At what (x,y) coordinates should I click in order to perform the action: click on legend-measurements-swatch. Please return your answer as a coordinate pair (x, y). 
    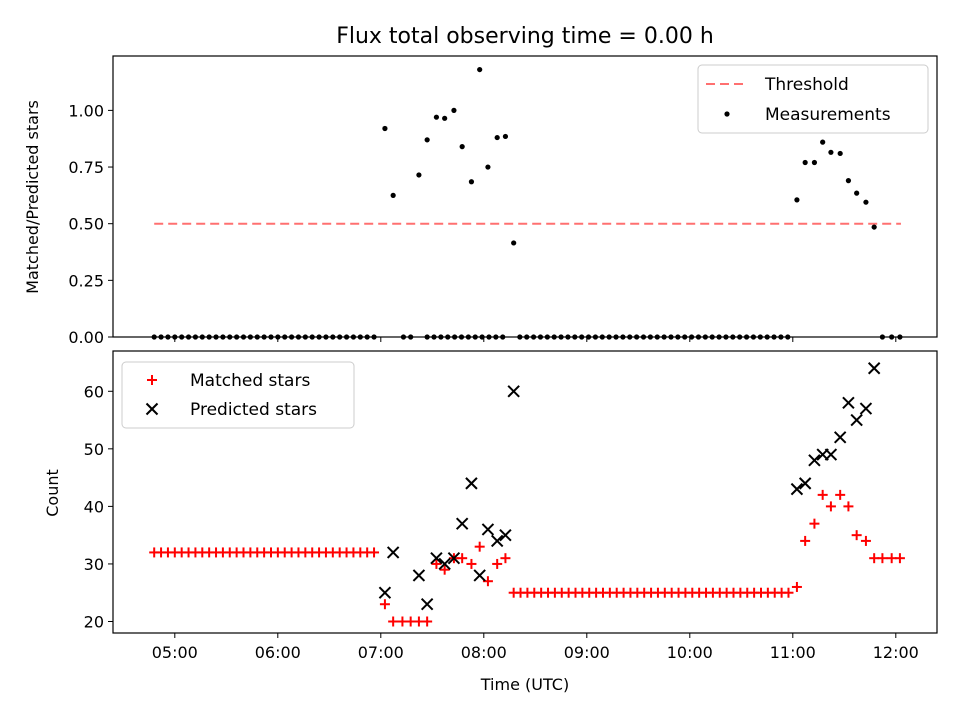
    Looking at the image, I should click on (727, 114).